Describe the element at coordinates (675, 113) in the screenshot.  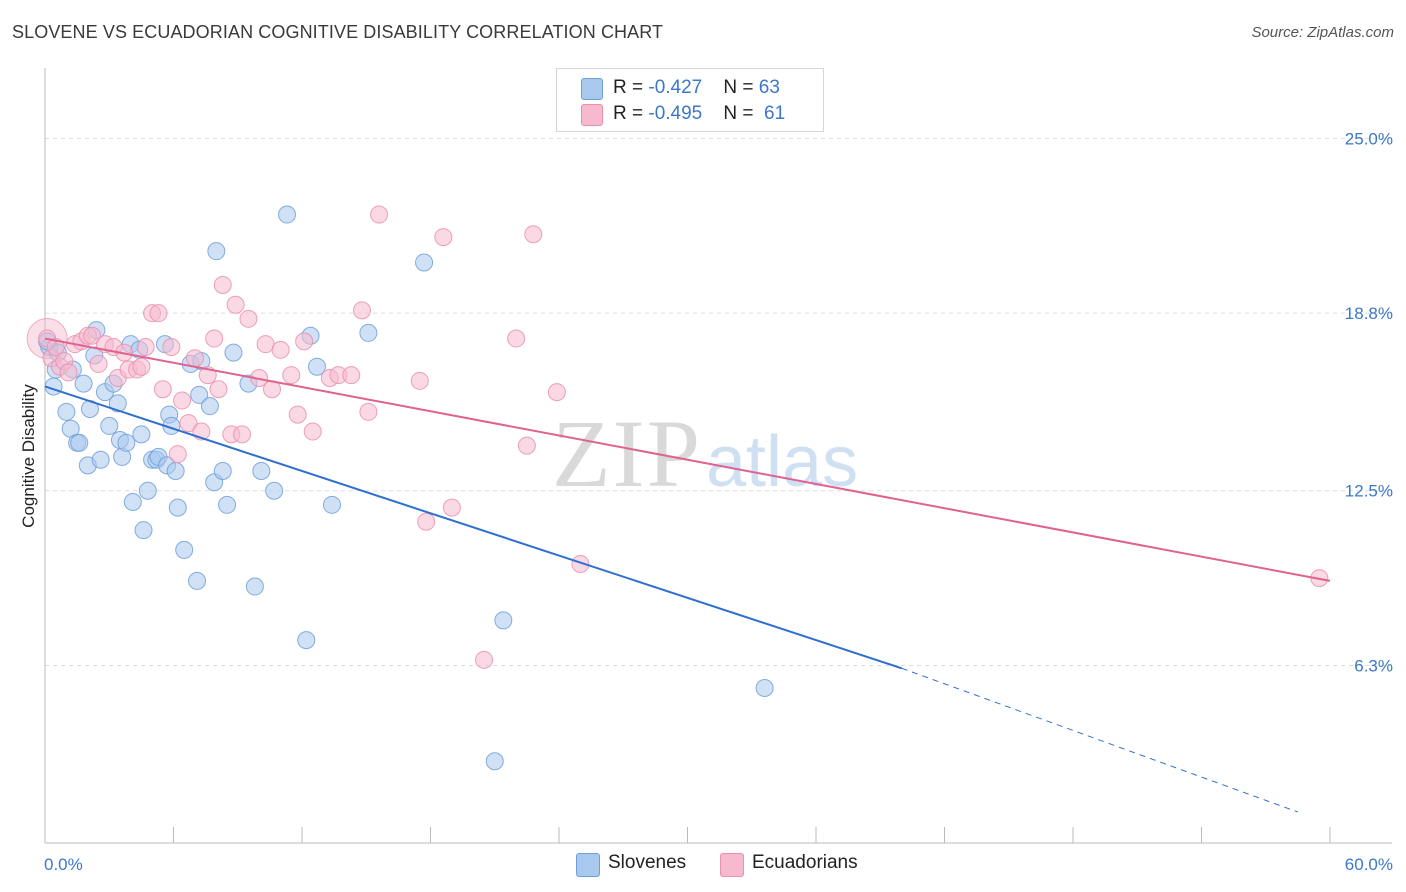
I see `ecuadorians-r-value: -0.495` at that location.